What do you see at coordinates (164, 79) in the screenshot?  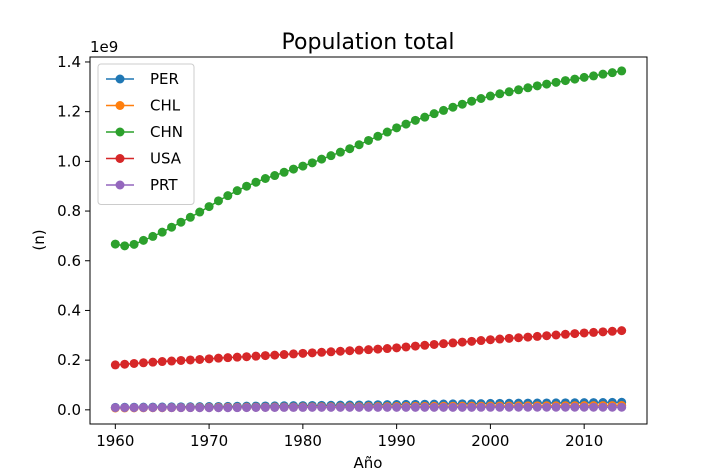 I see `legend-label: PER` at bounding box center [164, 79].